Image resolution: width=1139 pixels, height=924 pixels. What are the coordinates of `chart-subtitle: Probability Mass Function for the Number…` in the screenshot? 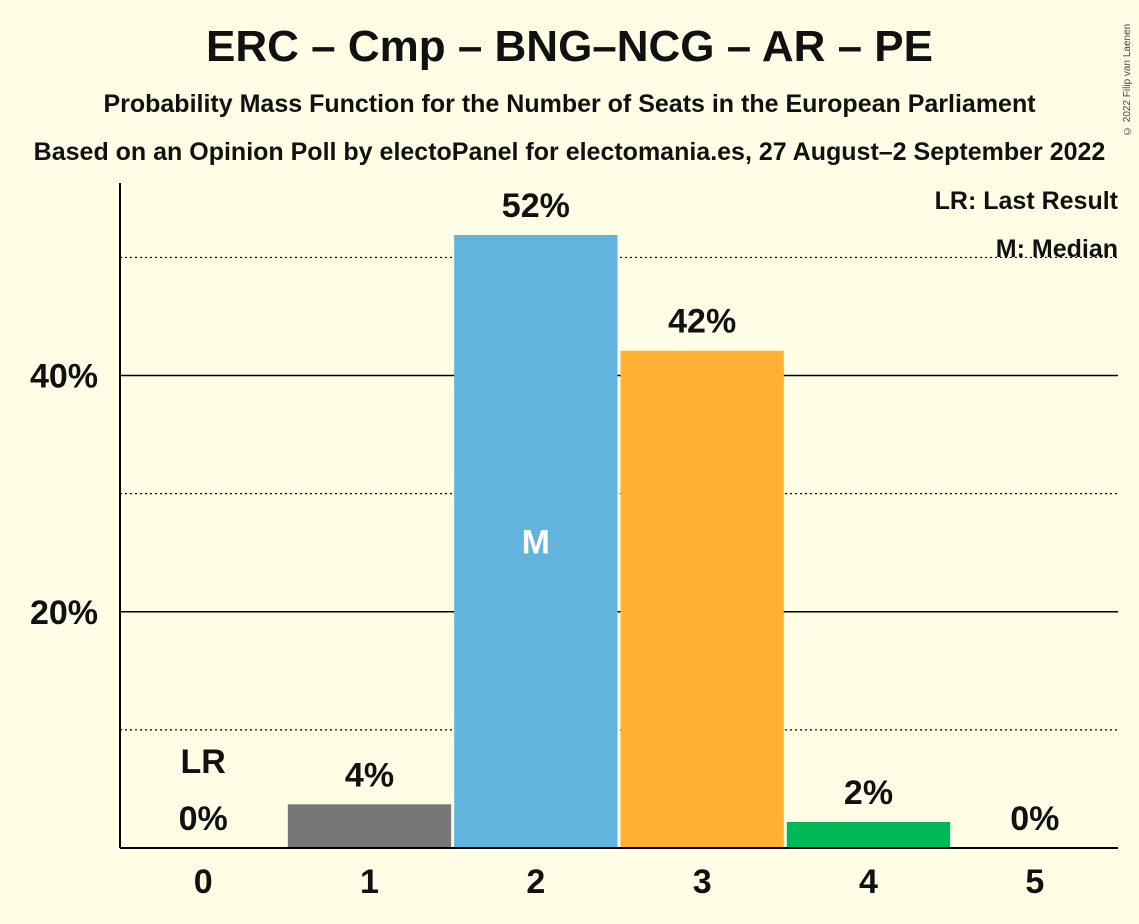 It's located at (569, 104).